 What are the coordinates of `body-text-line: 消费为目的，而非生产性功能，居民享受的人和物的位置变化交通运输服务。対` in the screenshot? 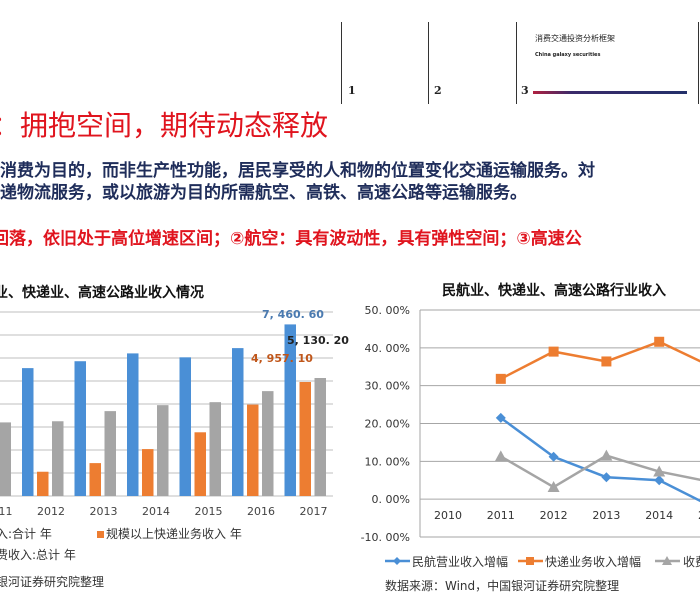 It's located at (297, 171).